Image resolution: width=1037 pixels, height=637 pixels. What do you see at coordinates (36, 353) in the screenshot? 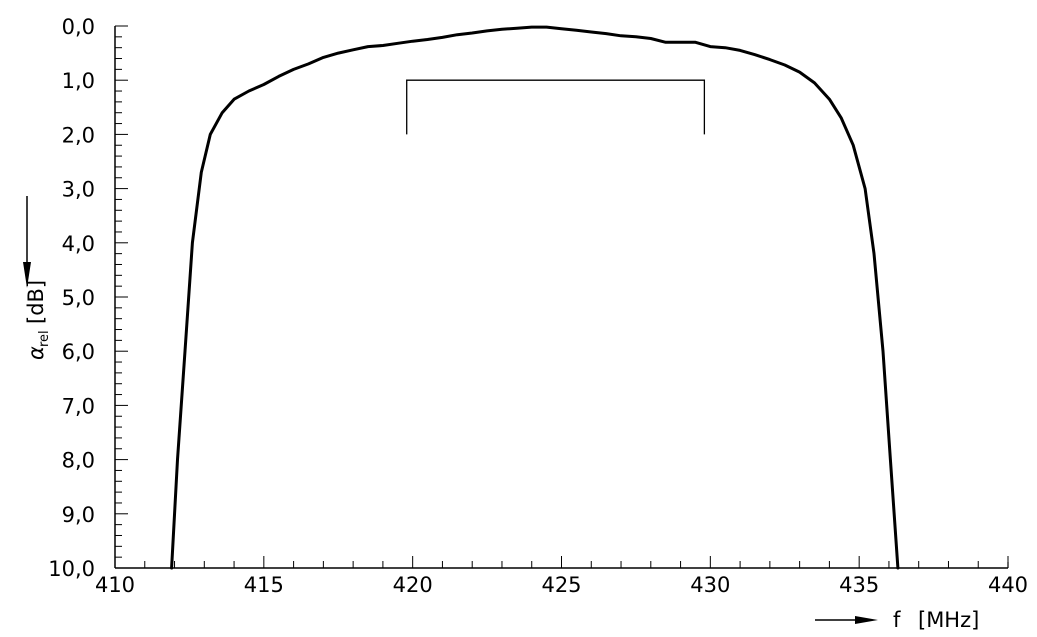
I see `y-axis-symbol: α` at bounding box center [36, 353].